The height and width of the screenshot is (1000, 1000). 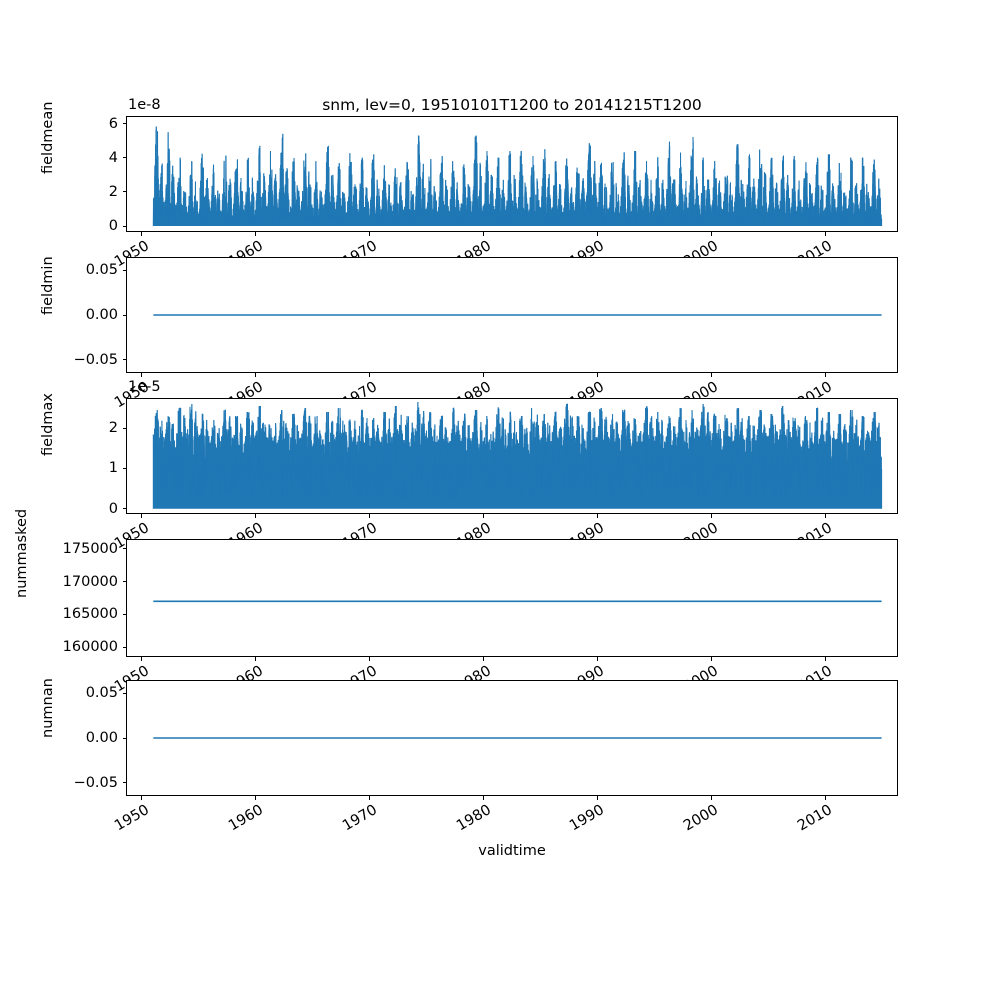 What do you see at coordinates (701, 818) in the screenshot?
I see `x-tick-label: 2000` at bounding box center [701, 818].